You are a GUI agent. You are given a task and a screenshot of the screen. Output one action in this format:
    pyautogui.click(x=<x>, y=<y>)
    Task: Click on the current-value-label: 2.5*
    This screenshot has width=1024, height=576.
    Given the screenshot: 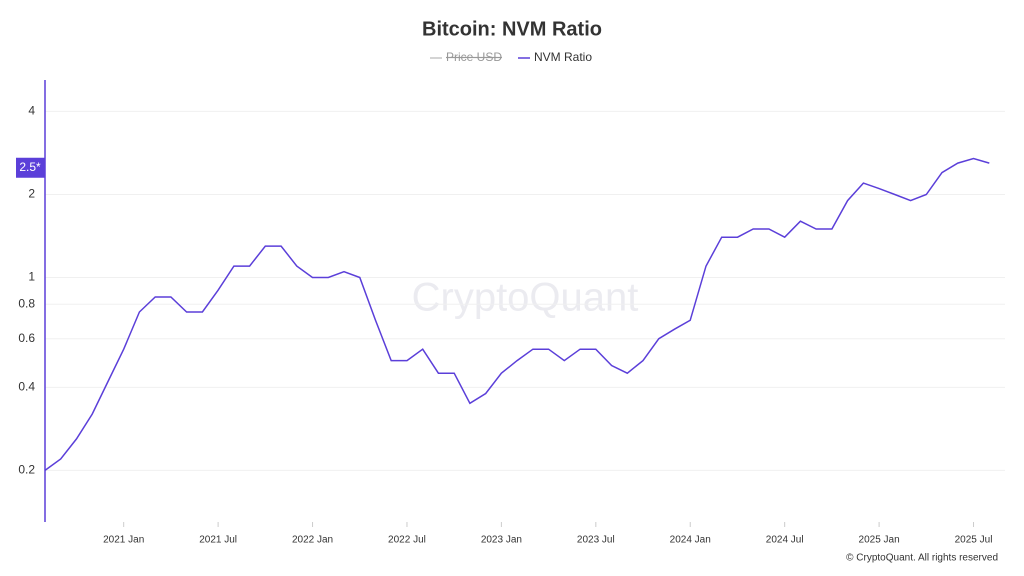 What is the action you would take?
    pyautogui.click(x=30, y=167)
    